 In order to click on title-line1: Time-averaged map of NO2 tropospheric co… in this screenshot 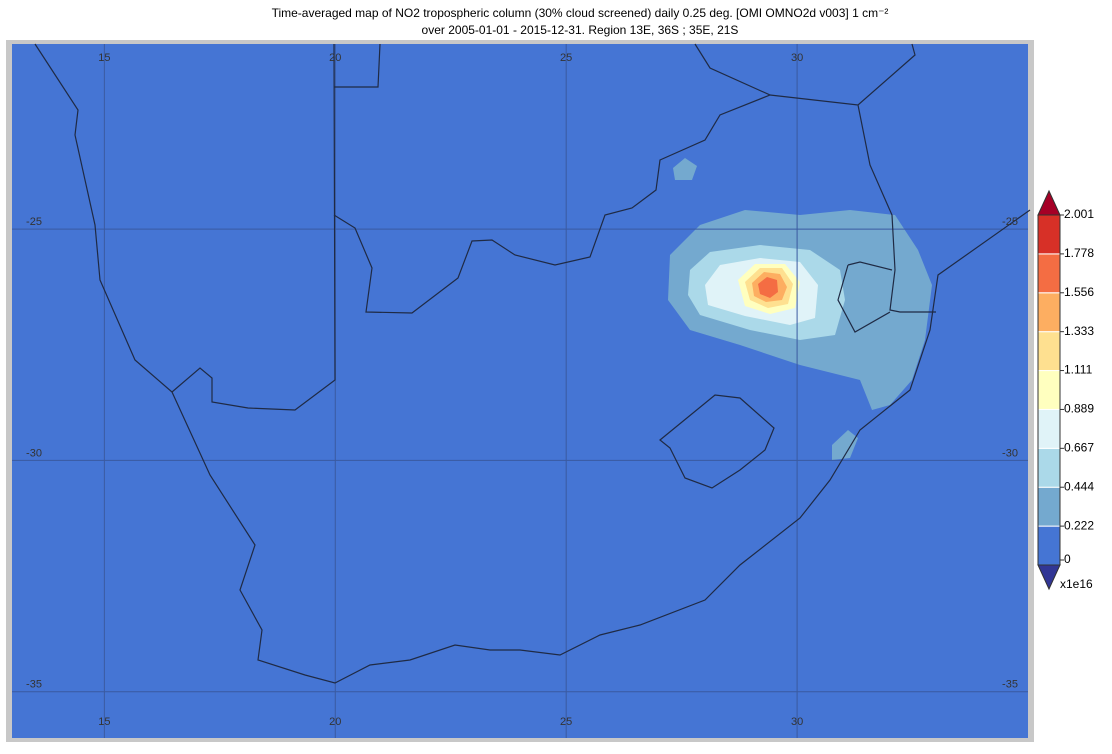, I will do `click(580, 13)`.